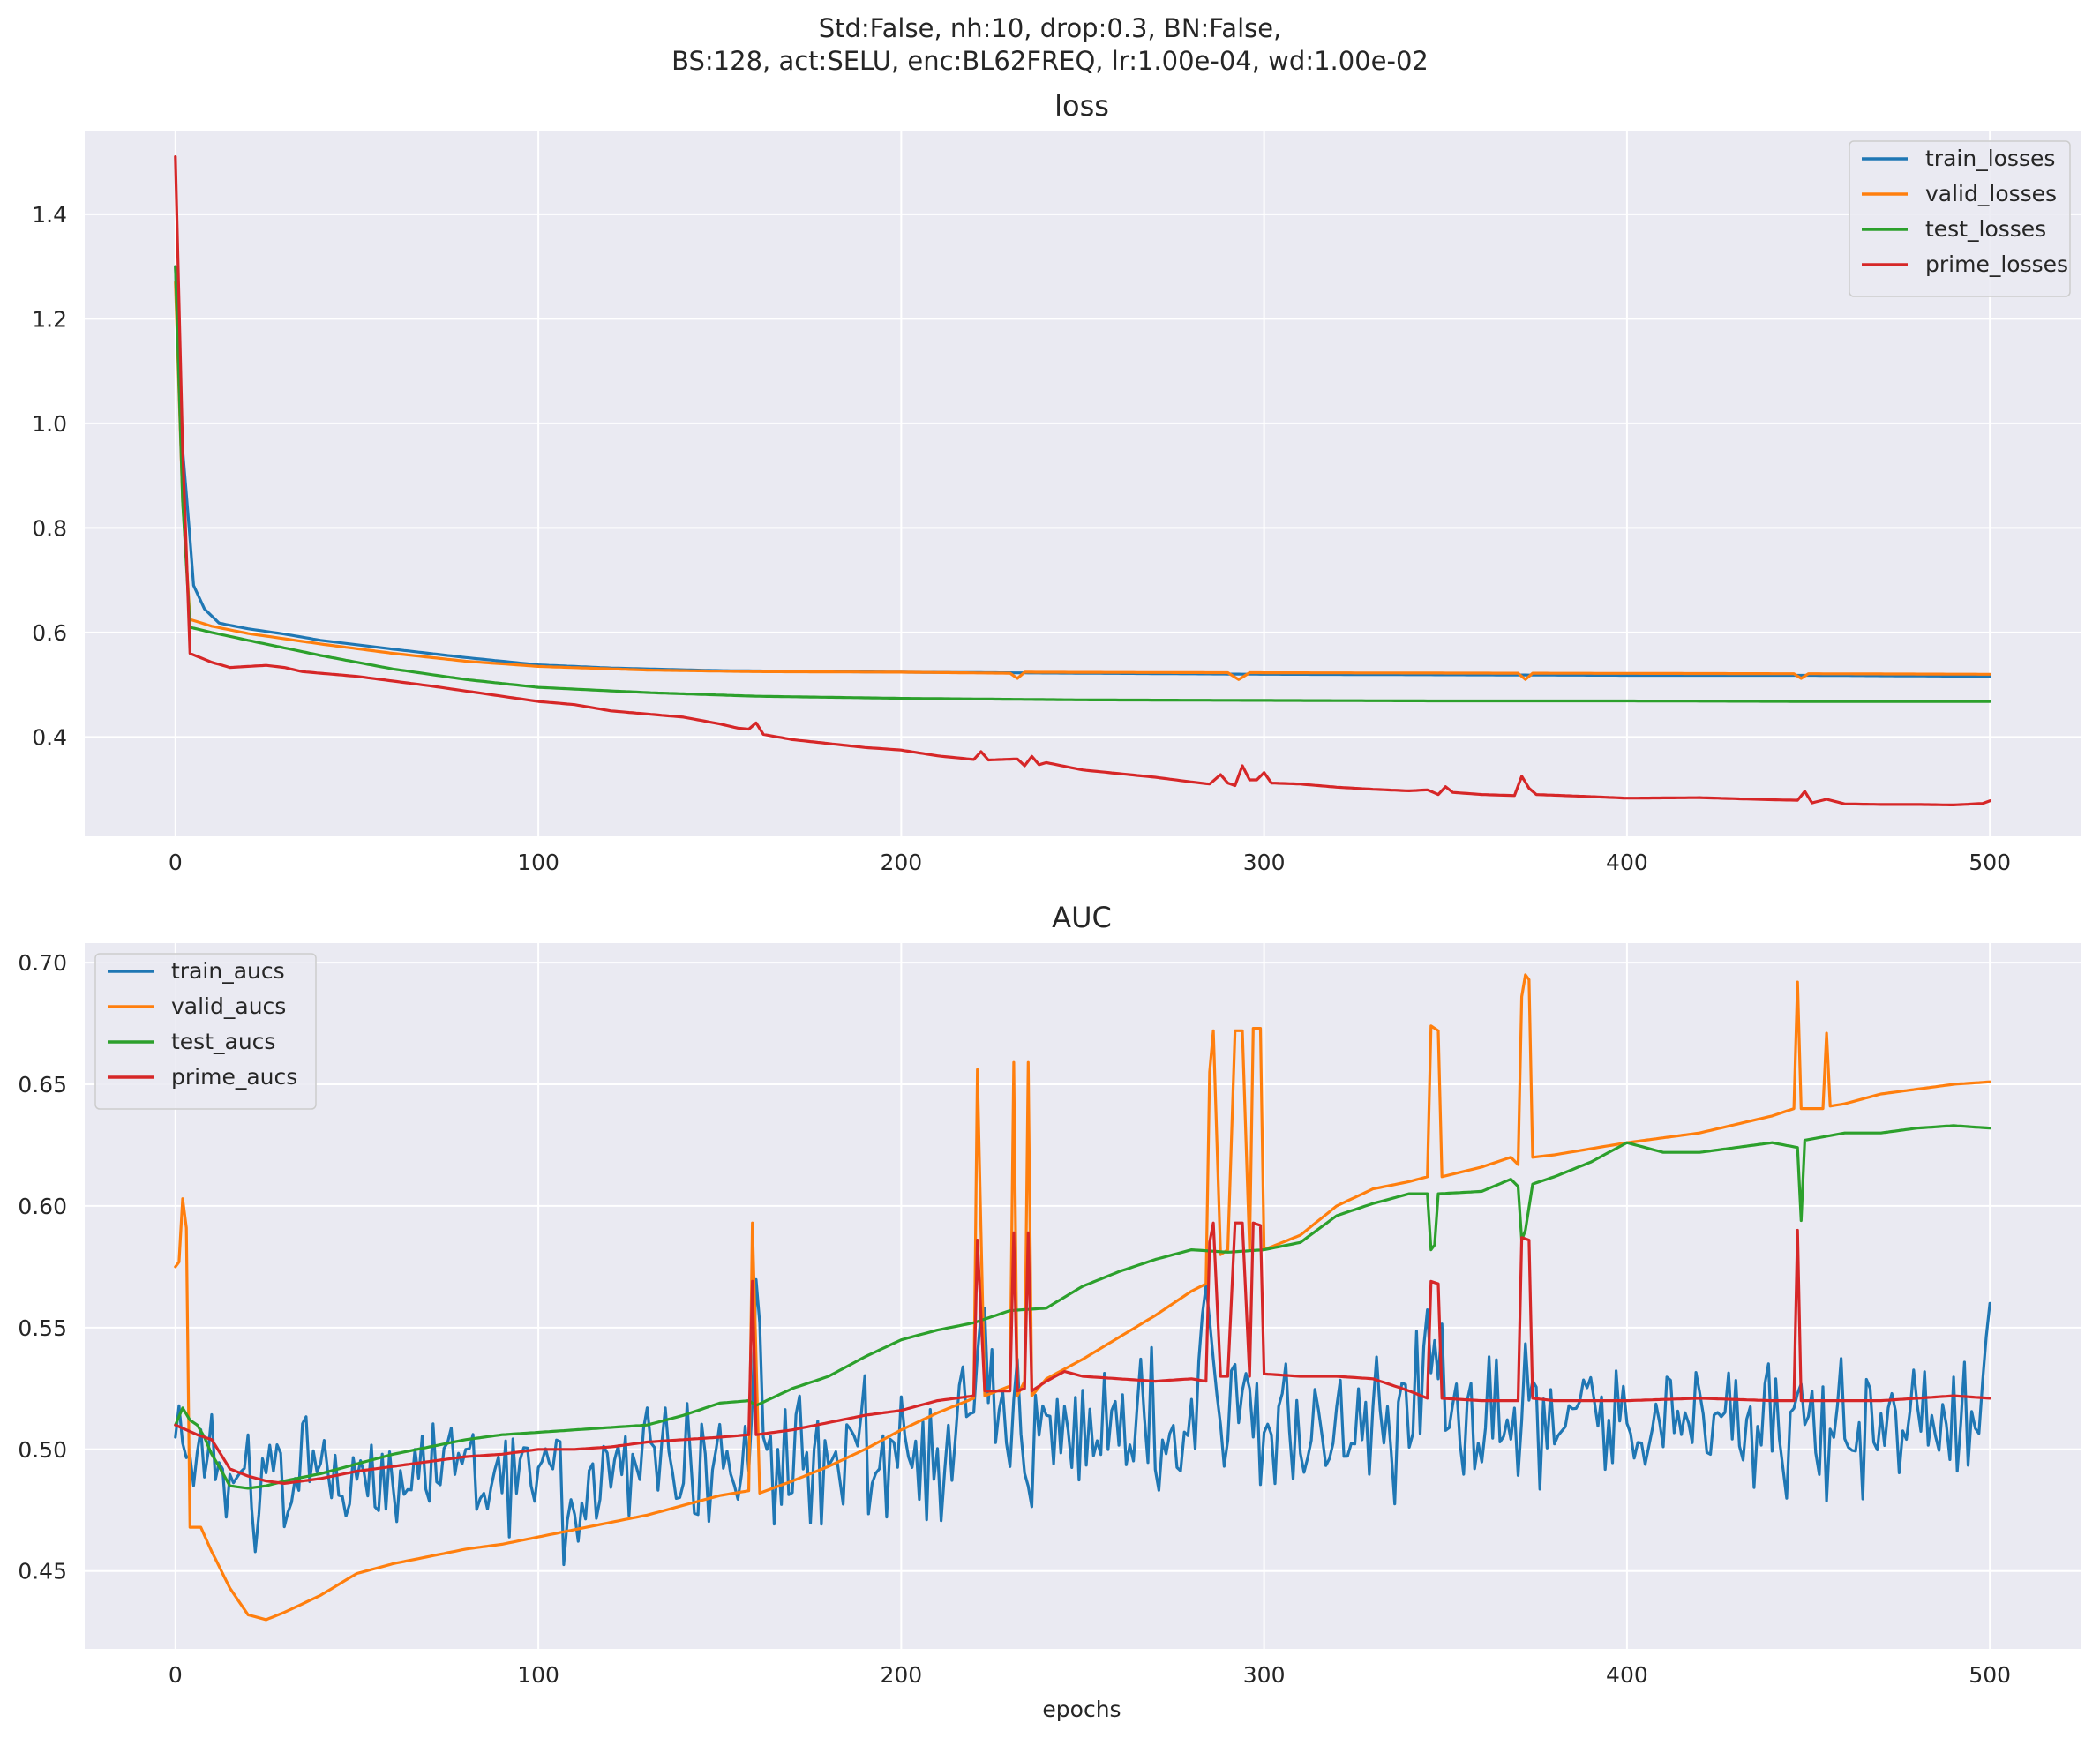 The image size is (2100, 1738). I want to click on auc-y-tick-label: 0.55, so click(42, 1328).